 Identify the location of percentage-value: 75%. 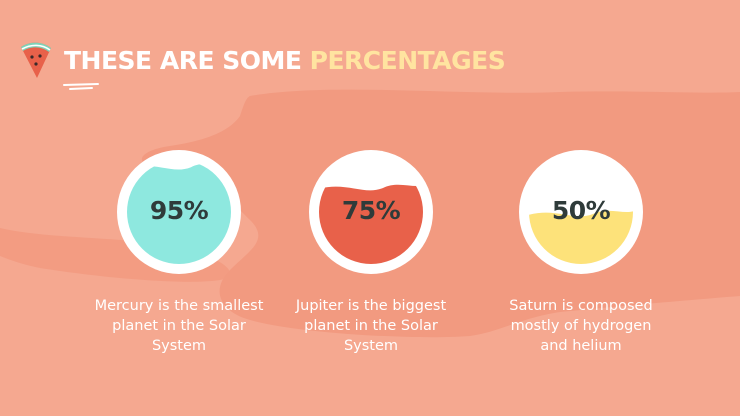
(371, 210).